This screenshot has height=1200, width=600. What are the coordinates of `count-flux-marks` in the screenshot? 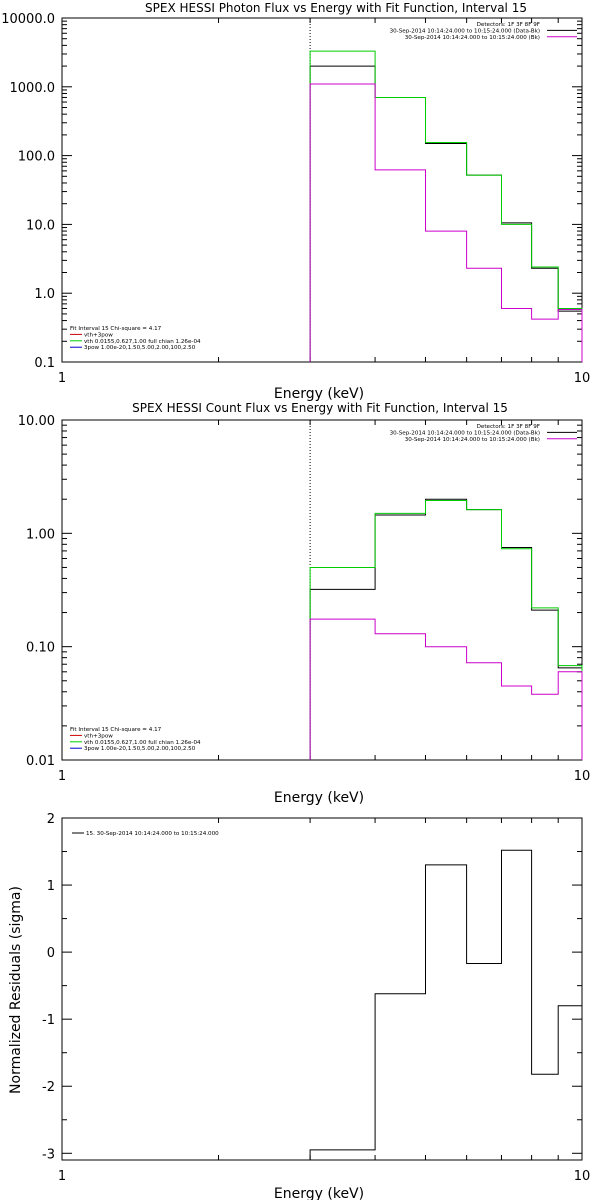 It's located at (446, 590).